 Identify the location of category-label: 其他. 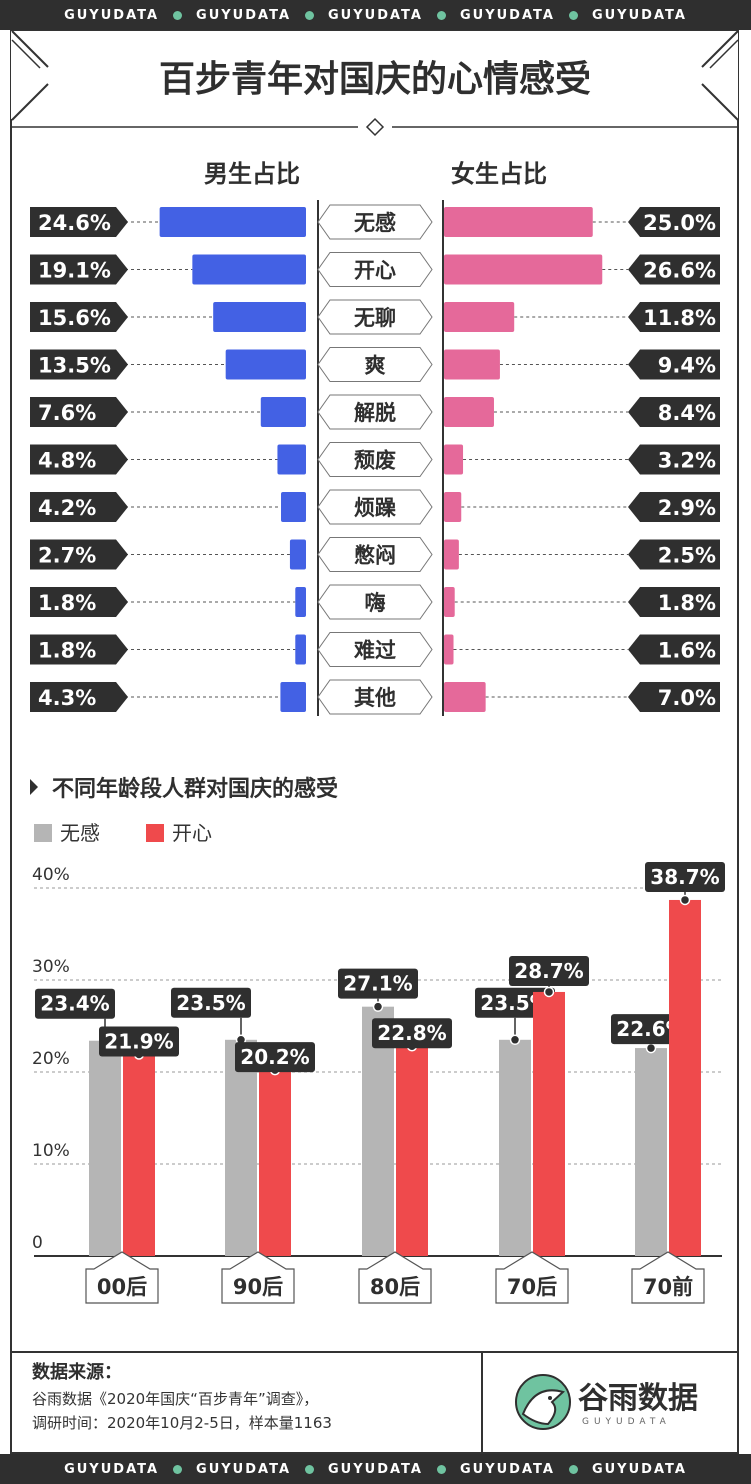
(375, 698).